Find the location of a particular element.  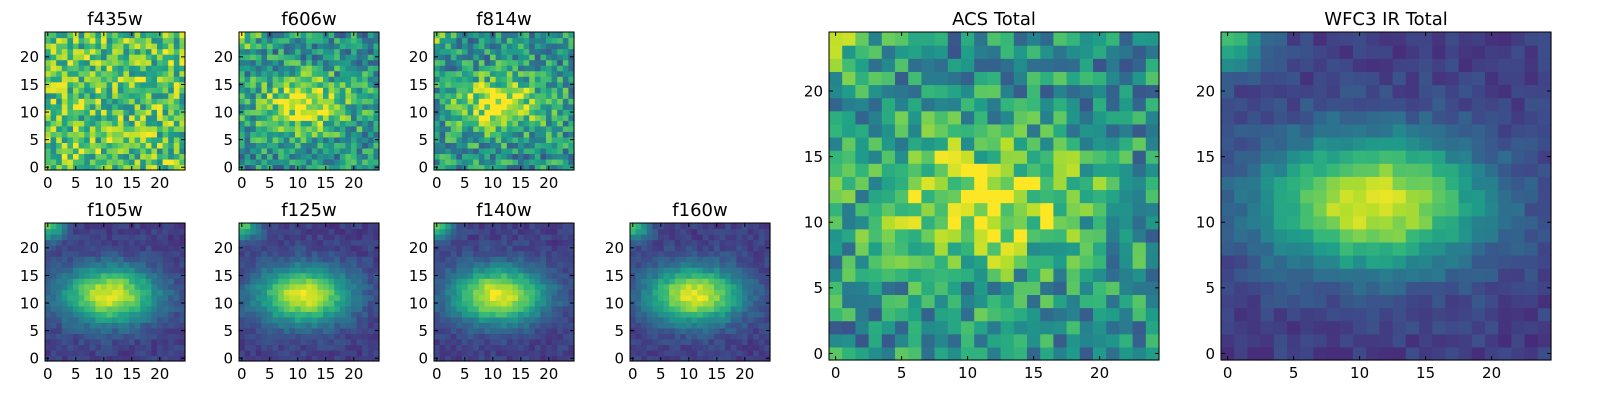

y-tick-label: 0 is located at coordinates (423, 168).